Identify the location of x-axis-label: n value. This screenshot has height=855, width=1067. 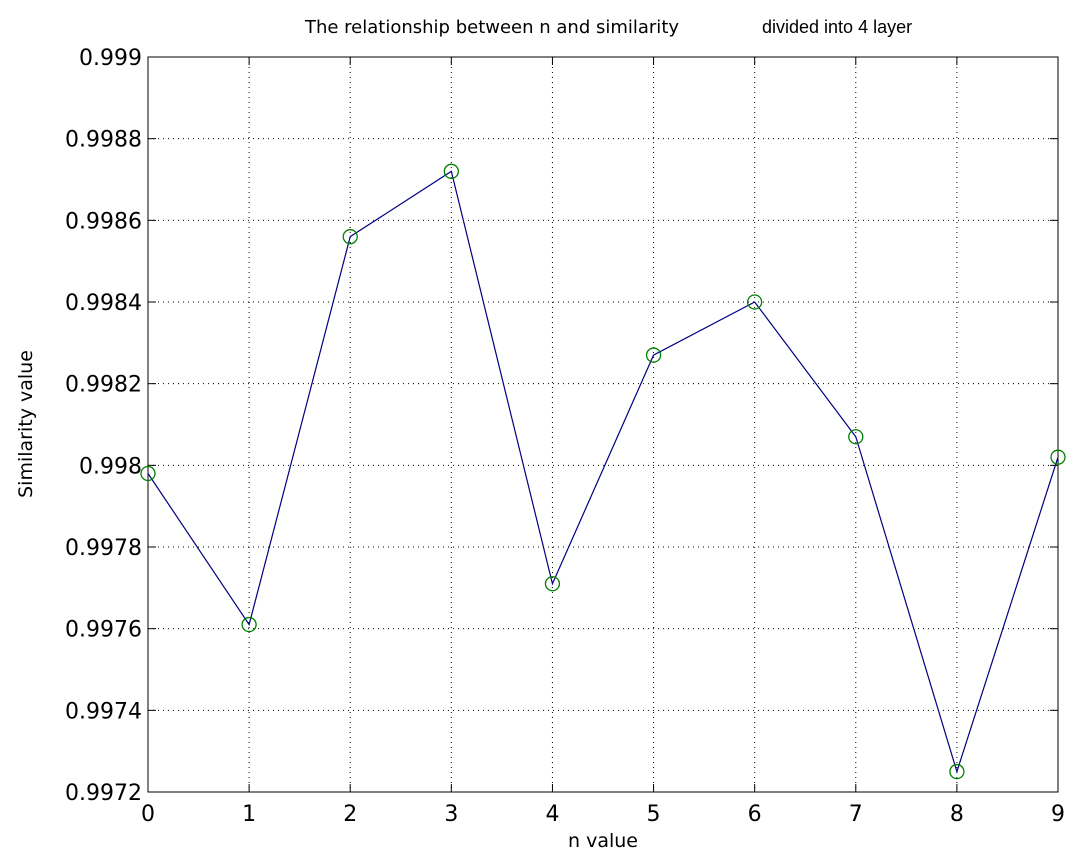
(603, 841).